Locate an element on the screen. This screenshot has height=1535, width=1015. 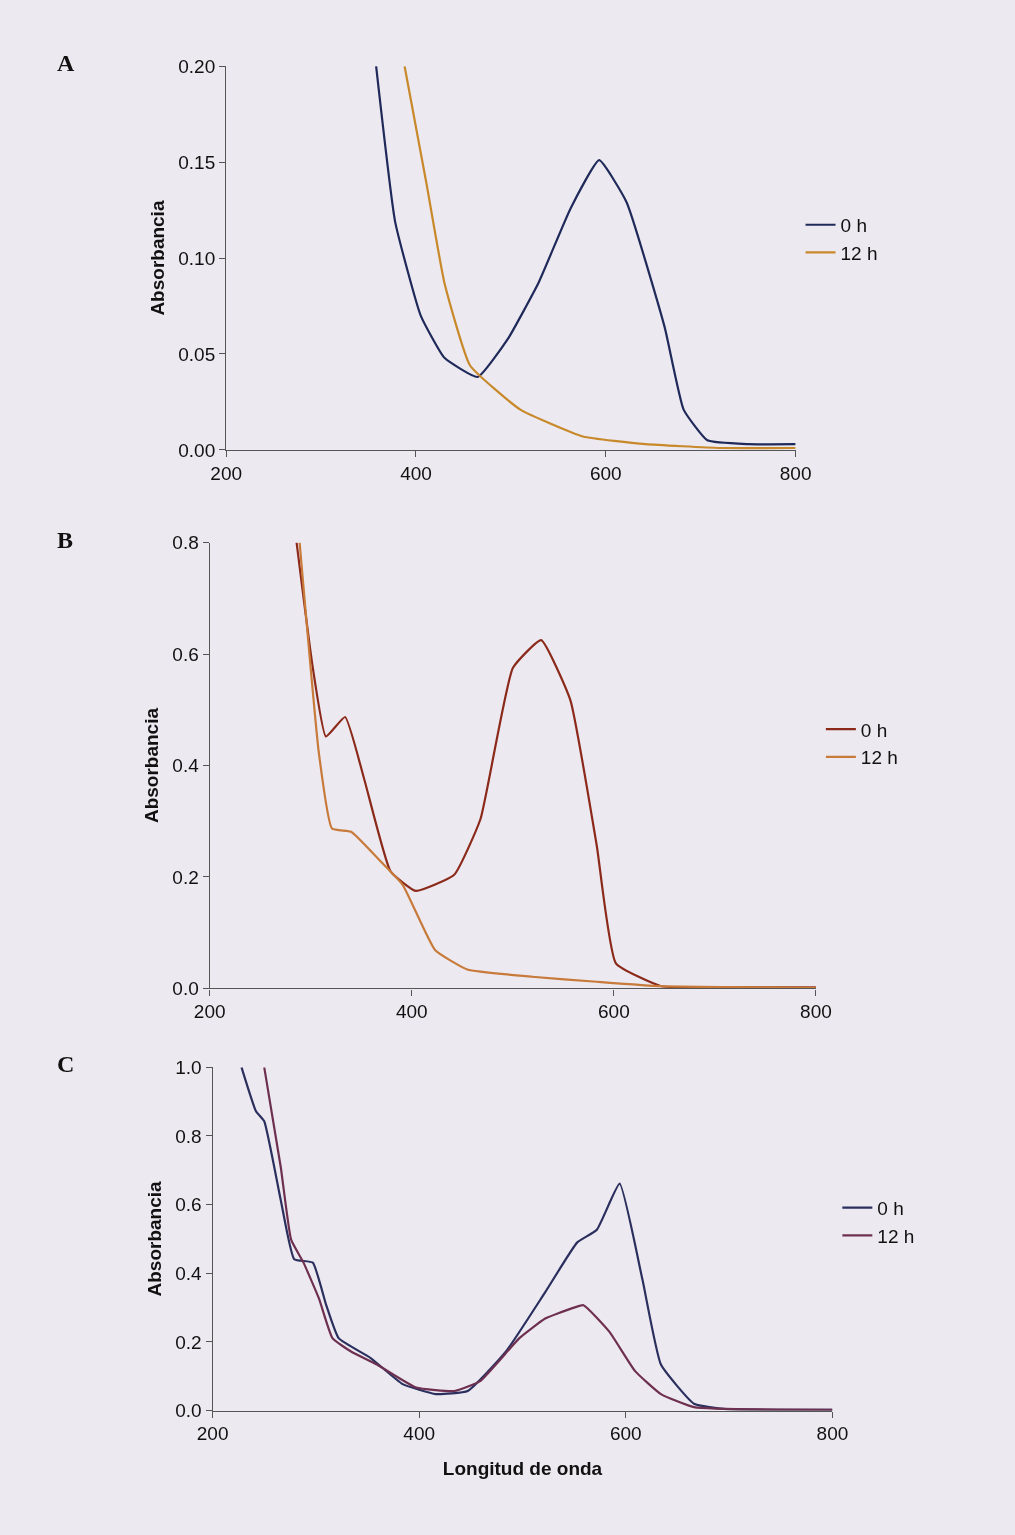
chart-title: C is located at coordinates (66, 1064).